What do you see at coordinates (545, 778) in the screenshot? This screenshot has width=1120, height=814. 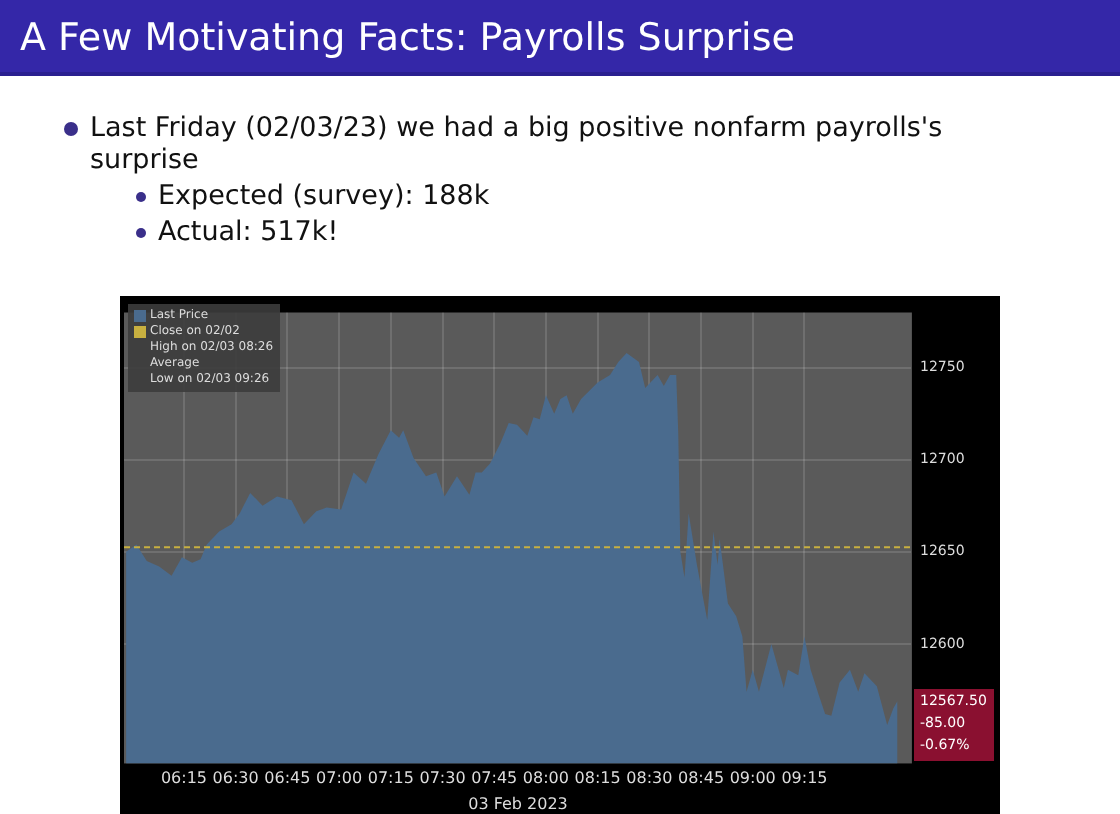 I see `x-tick-label: 08:00` at bounding box center [545, 778].